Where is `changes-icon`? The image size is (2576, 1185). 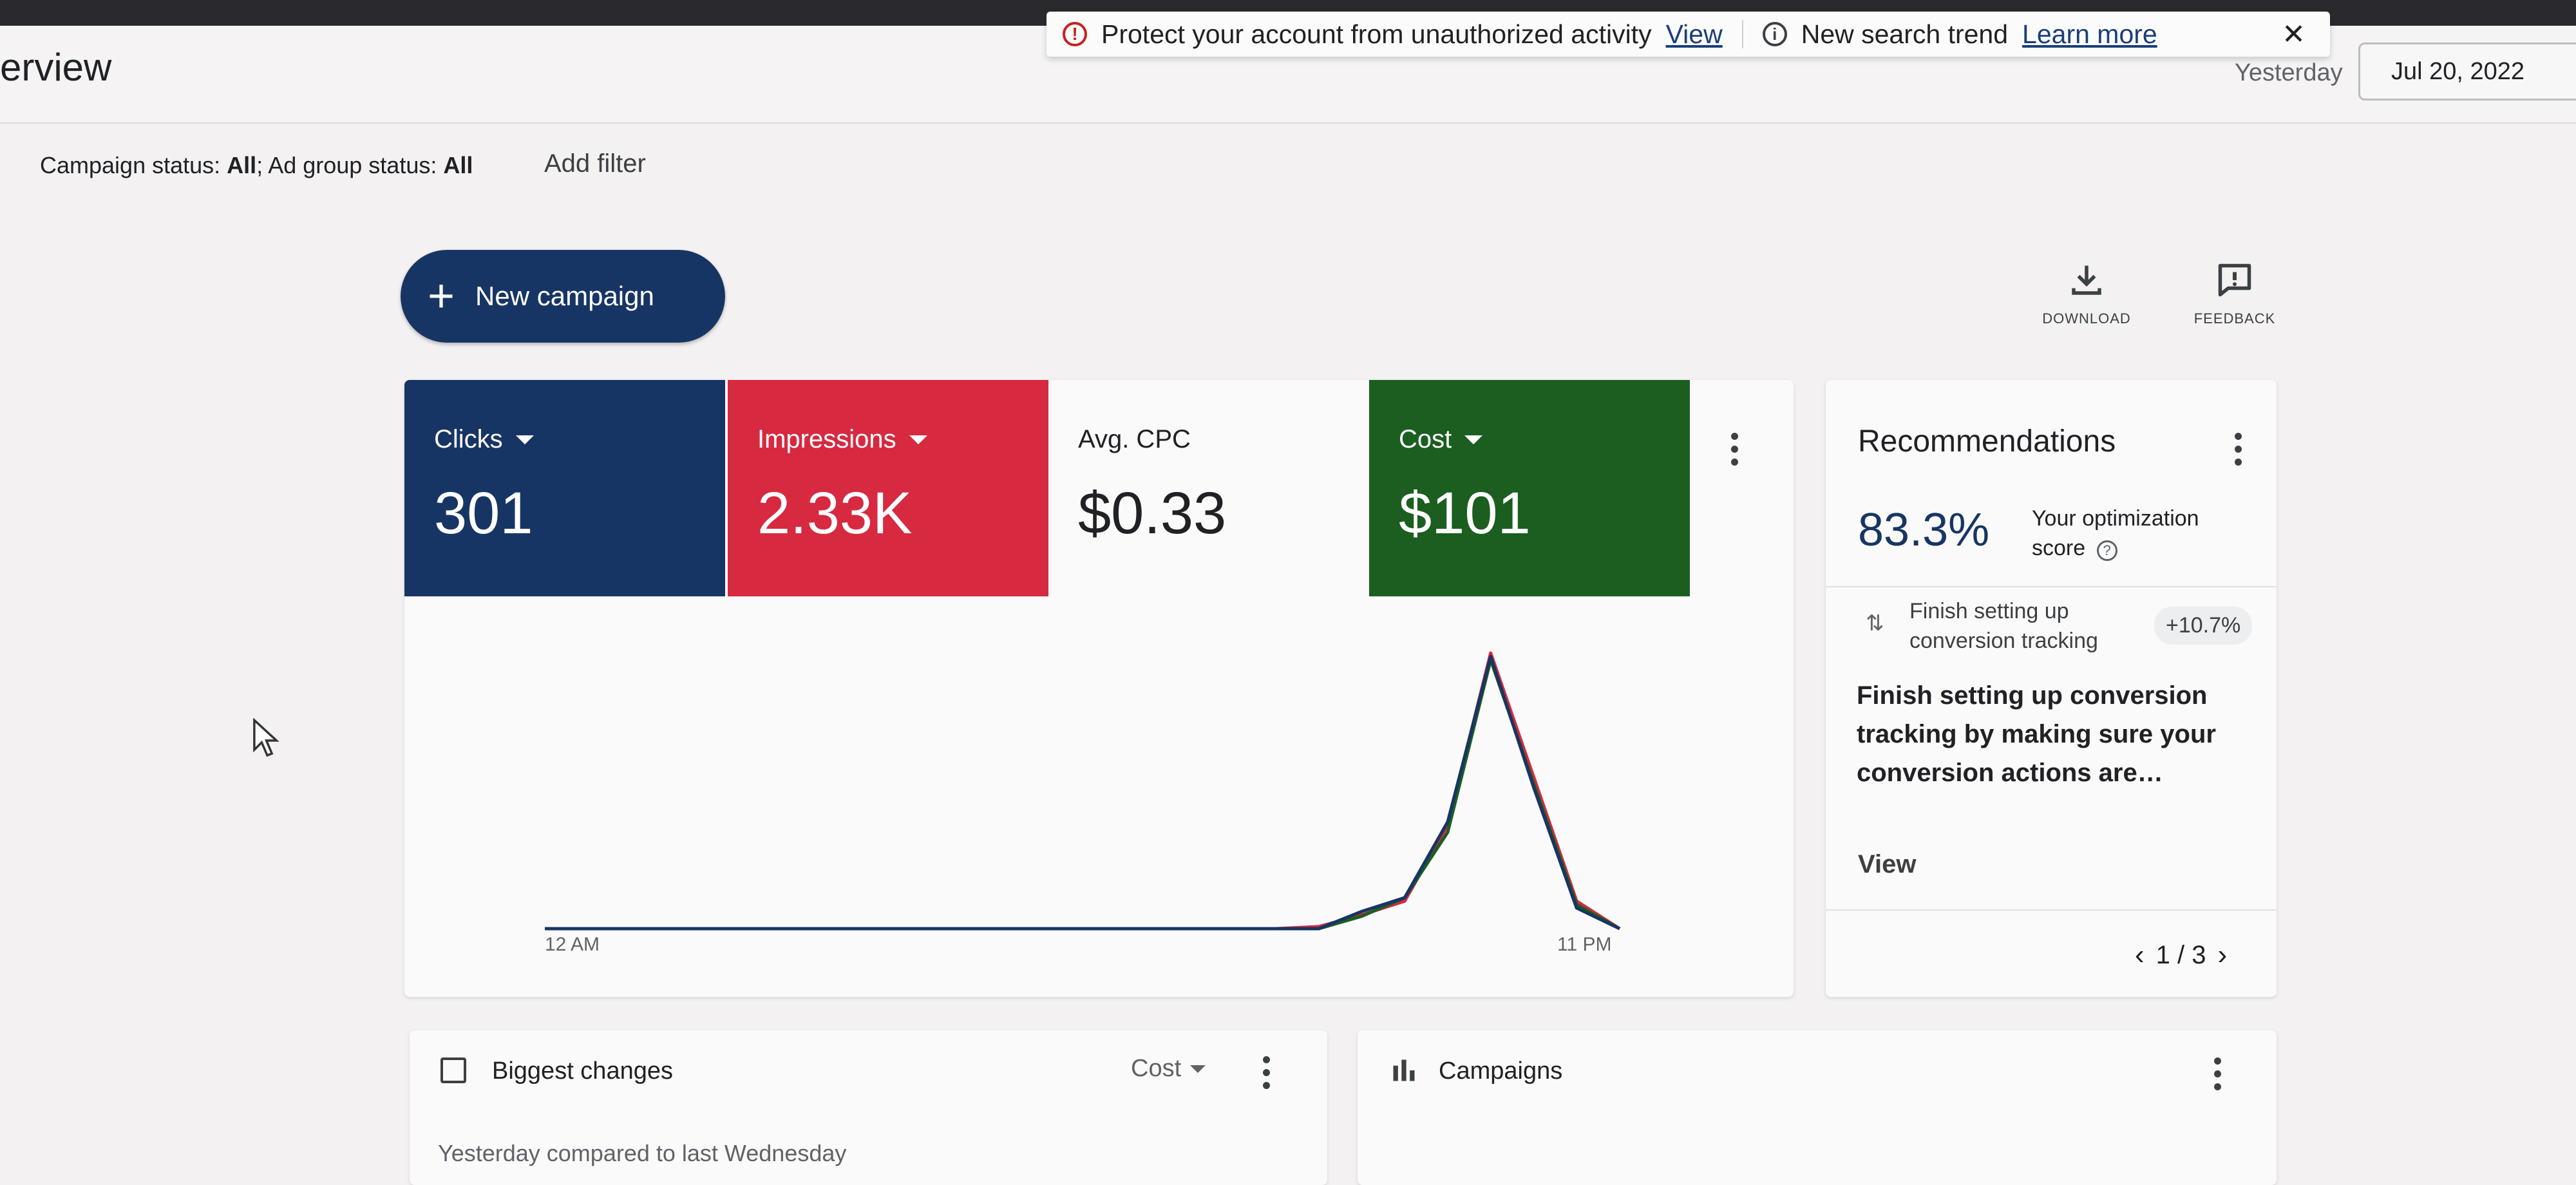
changes-icon is located at coordinates (453, 1070).